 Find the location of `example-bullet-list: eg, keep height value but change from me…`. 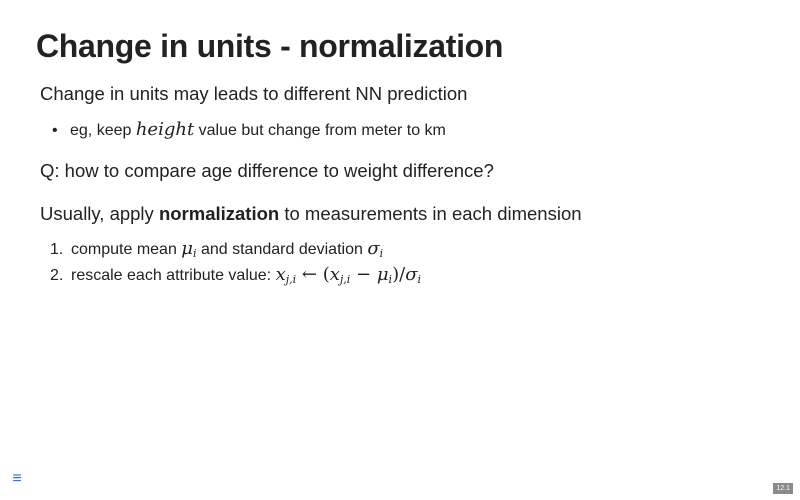

example-bullet-list: eg, keep height value but change from me… is located at coordinates (249, 130).